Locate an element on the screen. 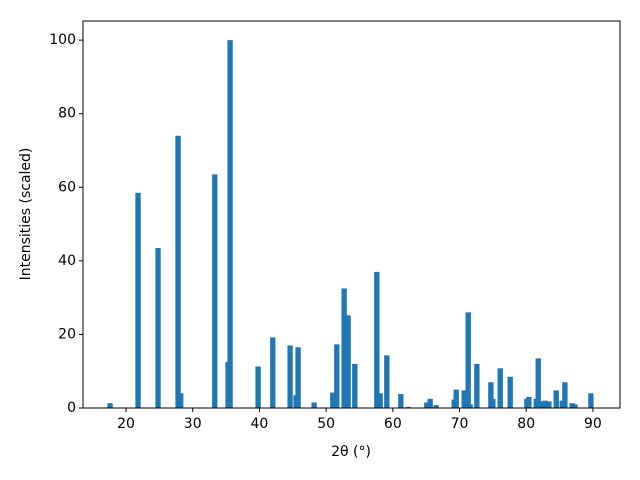  x-tick-label: 30 is located at coordinates (193, 424).